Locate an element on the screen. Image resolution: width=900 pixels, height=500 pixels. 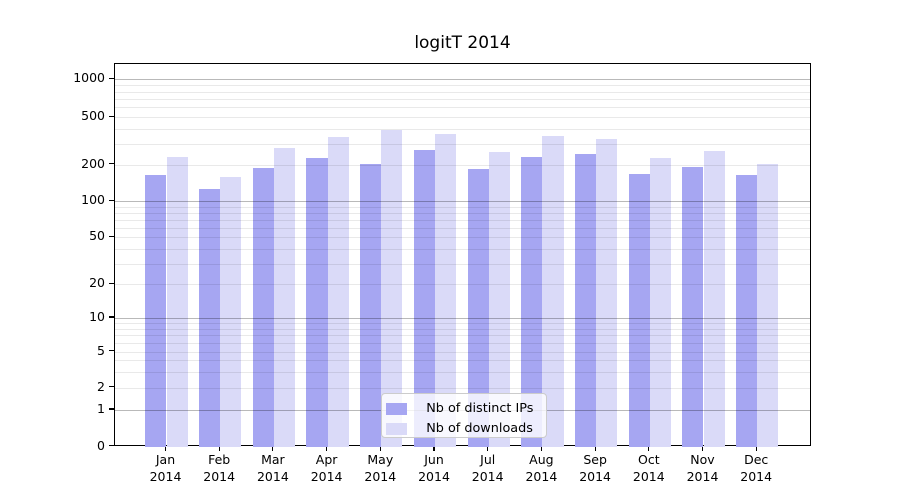
bar-nb-of-distinct-ips-sep is located at coordinates (585, 300).